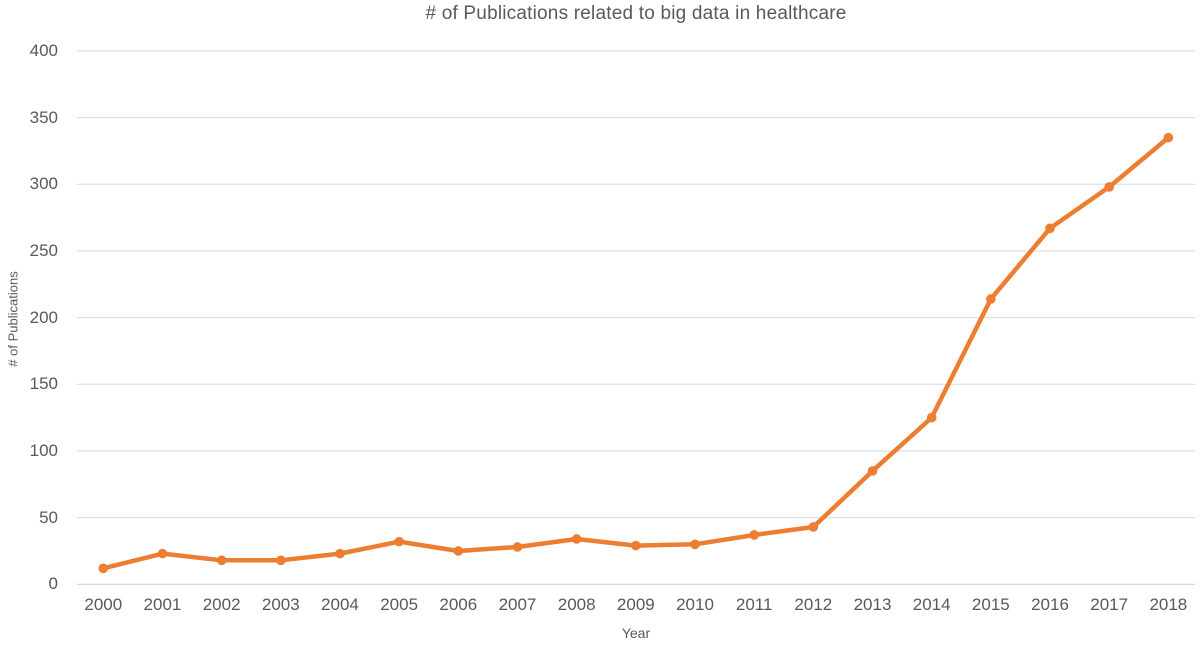 Image resolution: width=1200 pixels, height=649 pixels. What do you see at coordinates (1109, 604) in the screenshot?
I see `x-axis-tick-label: 2017` at bounding box center [1109, 604].